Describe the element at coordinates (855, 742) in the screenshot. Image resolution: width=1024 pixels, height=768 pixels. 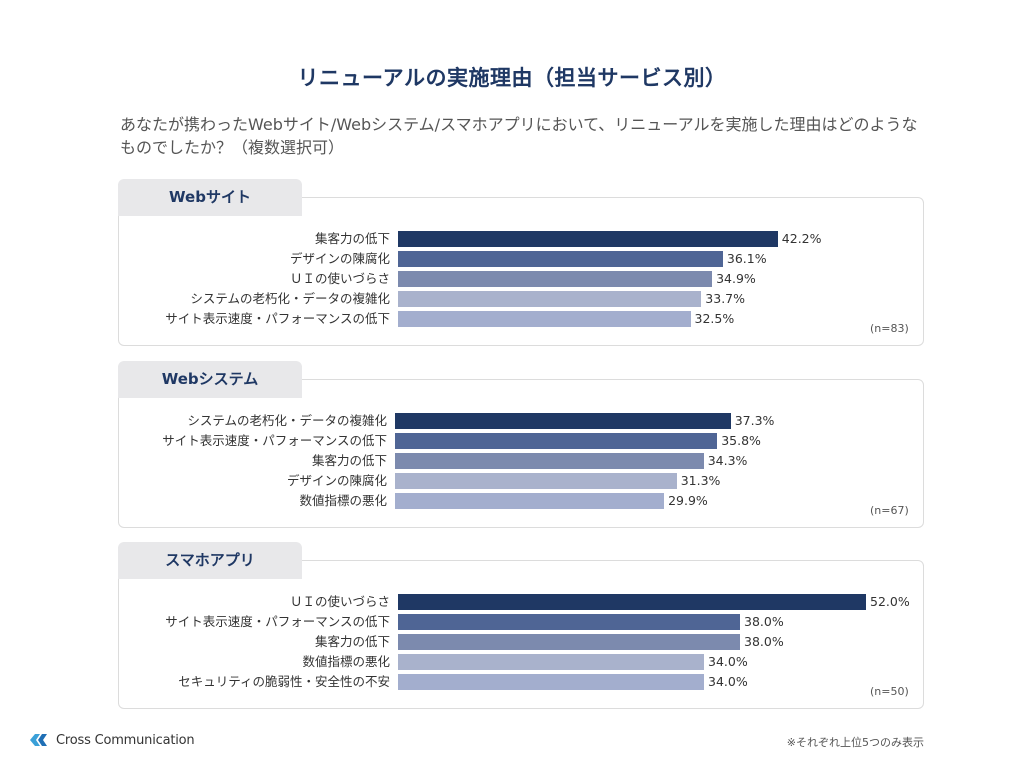
I see `footnote: ※それぞれ上位5つのみ表示` at that location.